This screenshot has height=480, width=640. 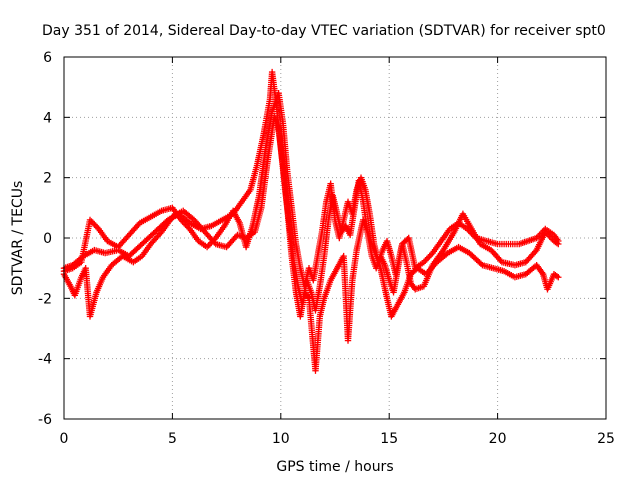 What do you see at coordinates (45, 299) in the screenshot?
I see `y-tick-label: -2` at bounding box center [45, 299].